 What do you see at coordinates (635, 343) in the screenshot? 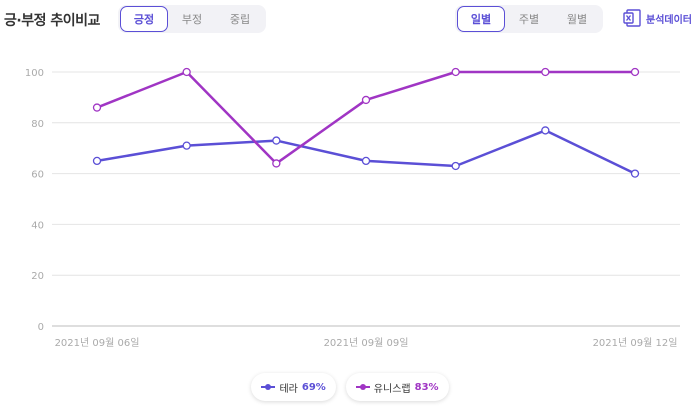
I see `x-tick-label-6: 2021년 09월 12일` at bounding box center [635, 343].